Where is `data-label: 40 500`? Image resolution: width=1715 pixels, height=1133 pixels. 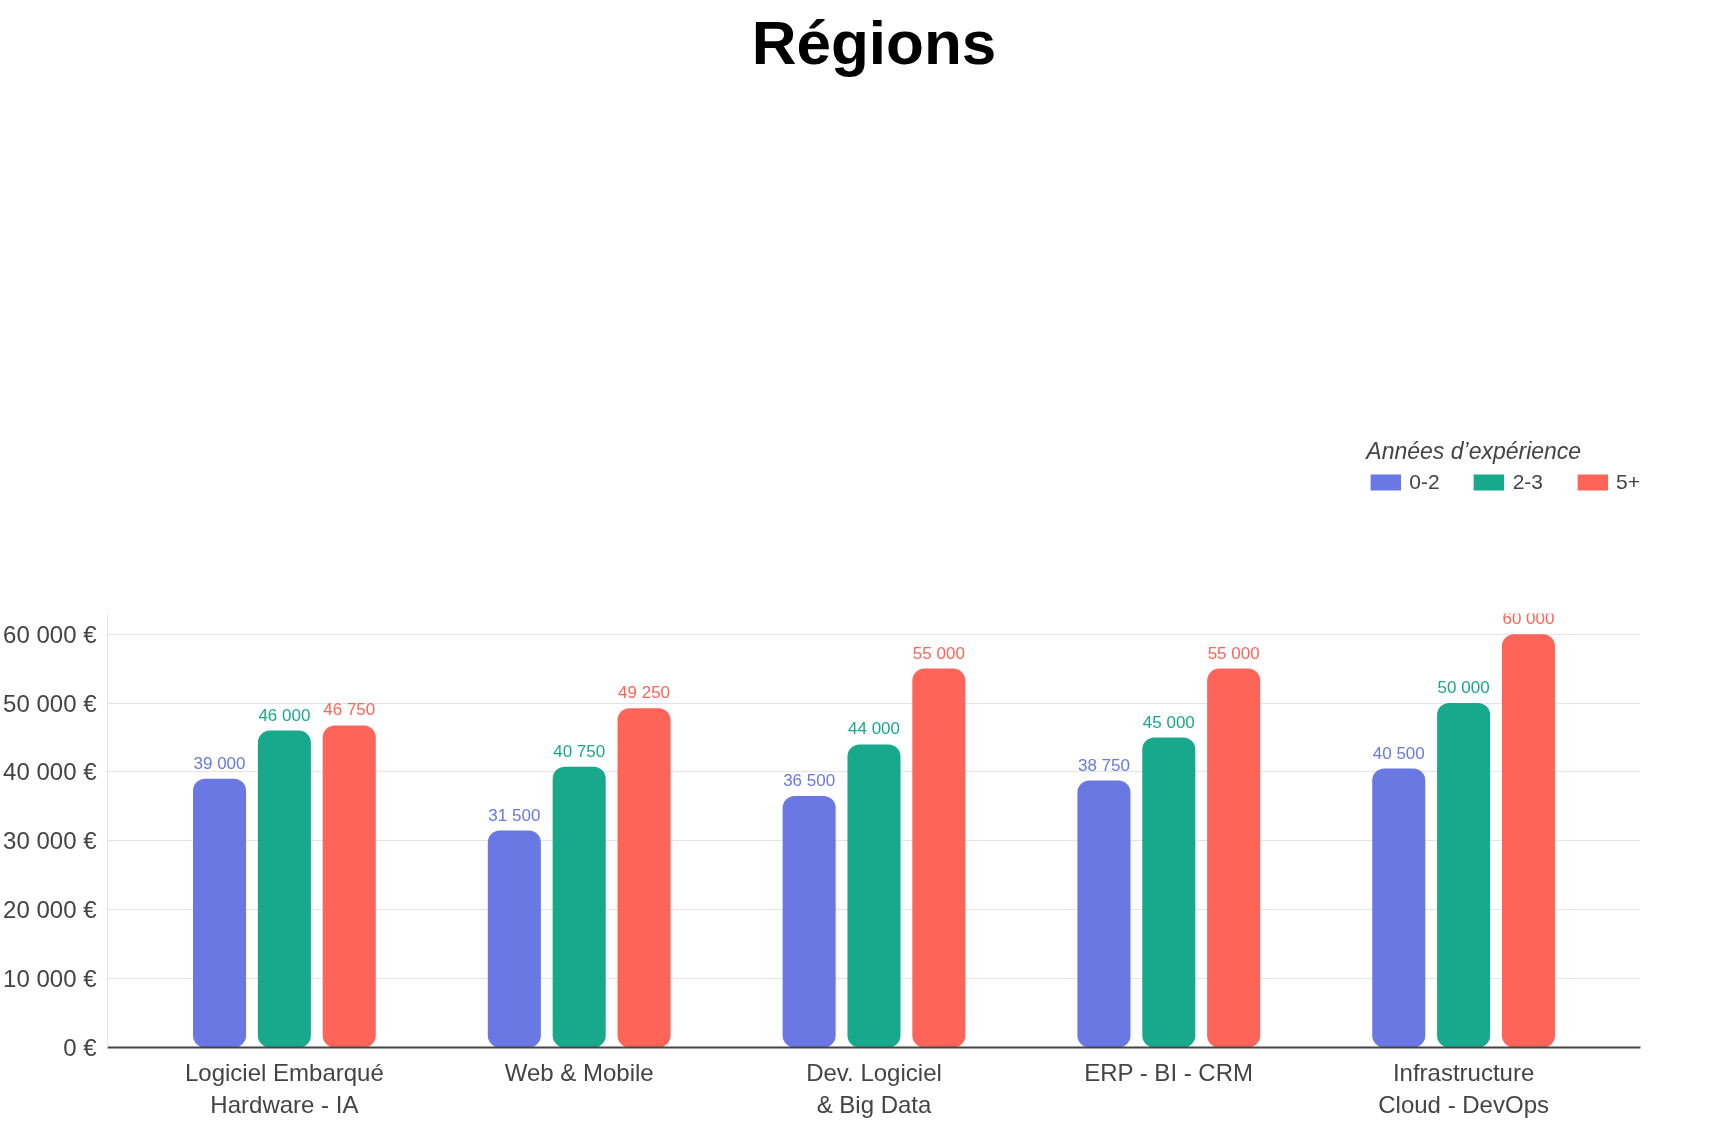 data-label: 40 500 is located at coordinates (1398, 753).